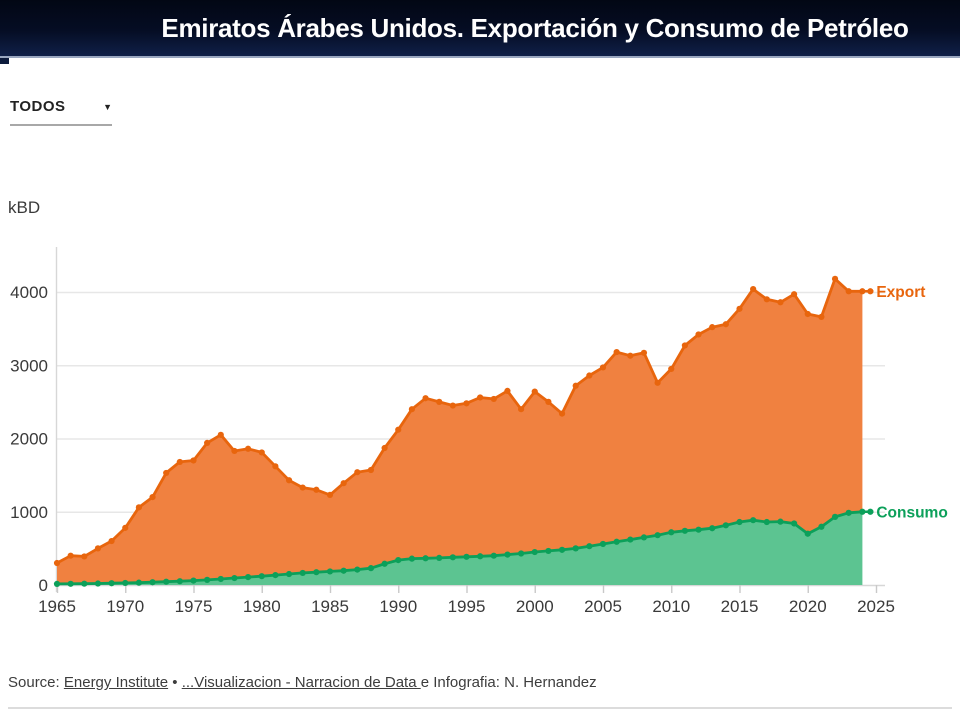 This screenshot has height=720, width=960. I want to click on export-point-2002, so click(562, 413).